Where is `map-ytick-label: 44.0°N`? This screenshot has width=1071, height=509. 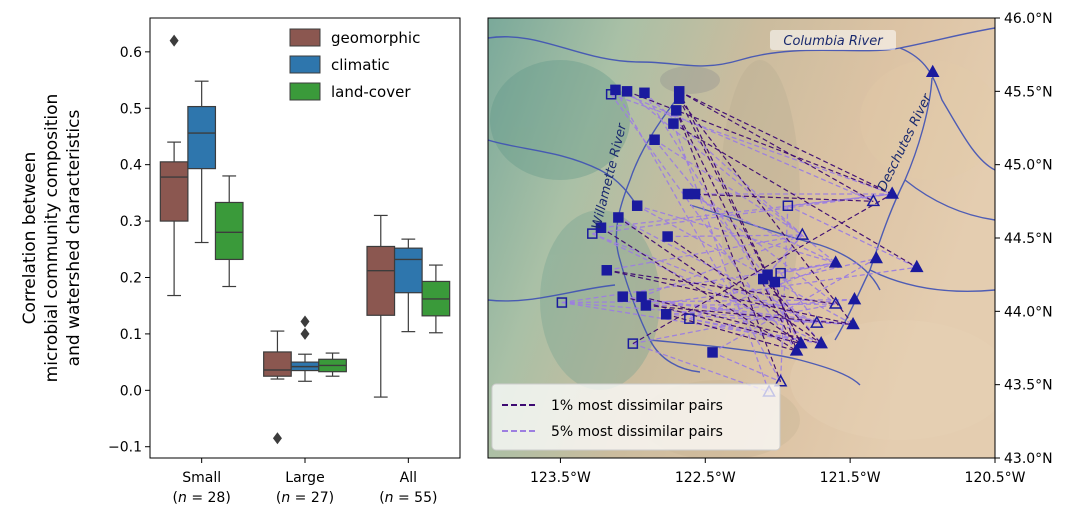 map-ytick-label: 44.0°N is located at coordinates (1028, 312).